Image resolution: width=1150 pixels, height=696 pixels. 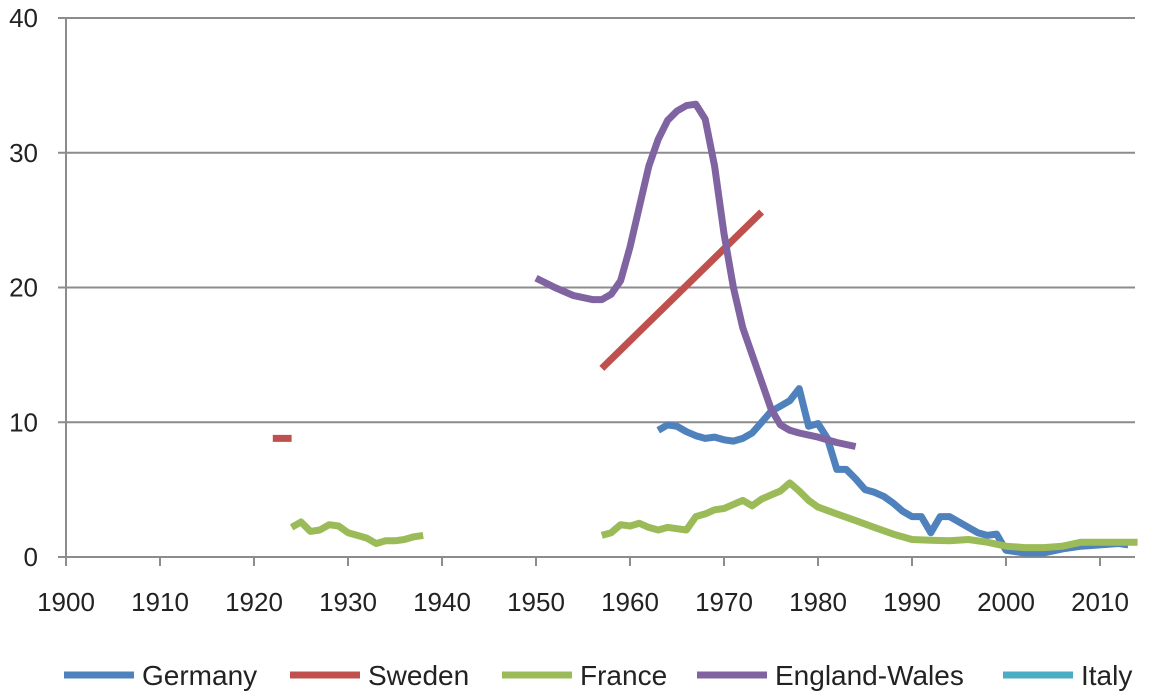 I want to click on x-tick-label: 1960, so click(x=630, y=602).